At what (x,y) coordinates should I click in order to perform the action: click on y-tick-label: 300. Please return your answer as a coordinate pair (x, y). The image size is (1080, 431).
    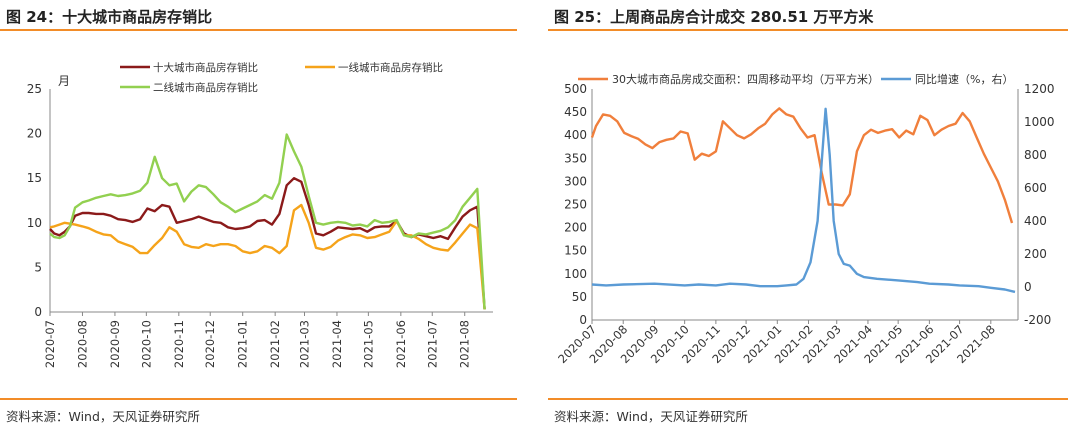
    Looking at the image, I should click on (575, 181).